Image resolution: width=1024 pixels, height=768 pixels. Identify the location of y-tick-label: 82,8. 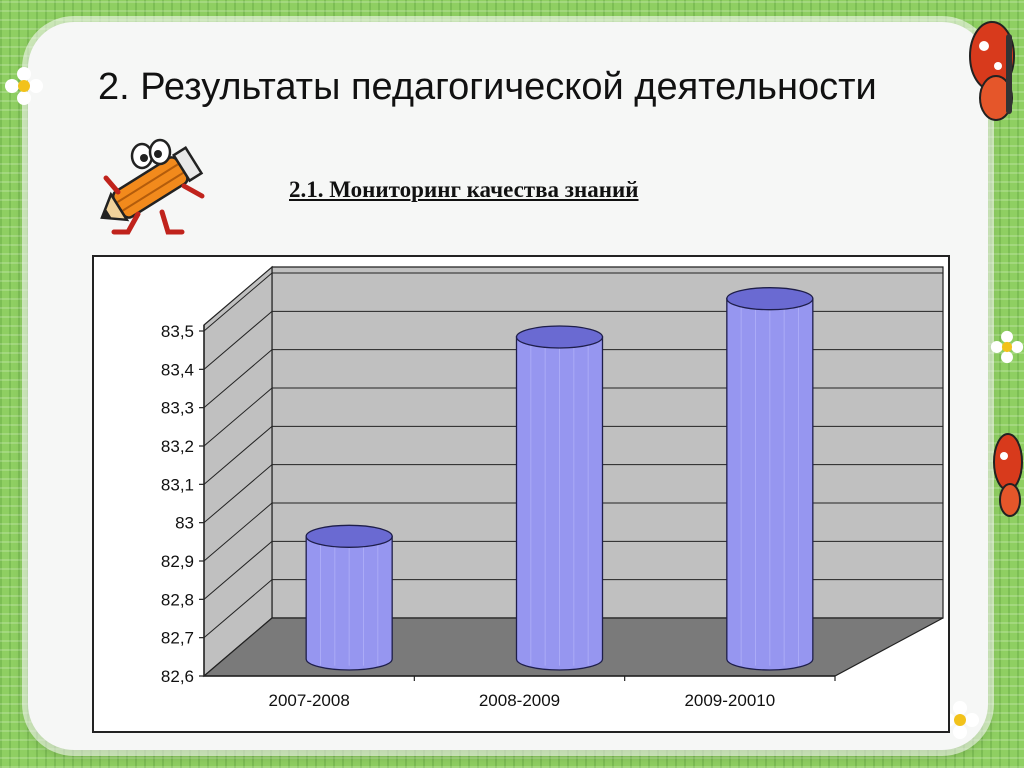
(177, 599).